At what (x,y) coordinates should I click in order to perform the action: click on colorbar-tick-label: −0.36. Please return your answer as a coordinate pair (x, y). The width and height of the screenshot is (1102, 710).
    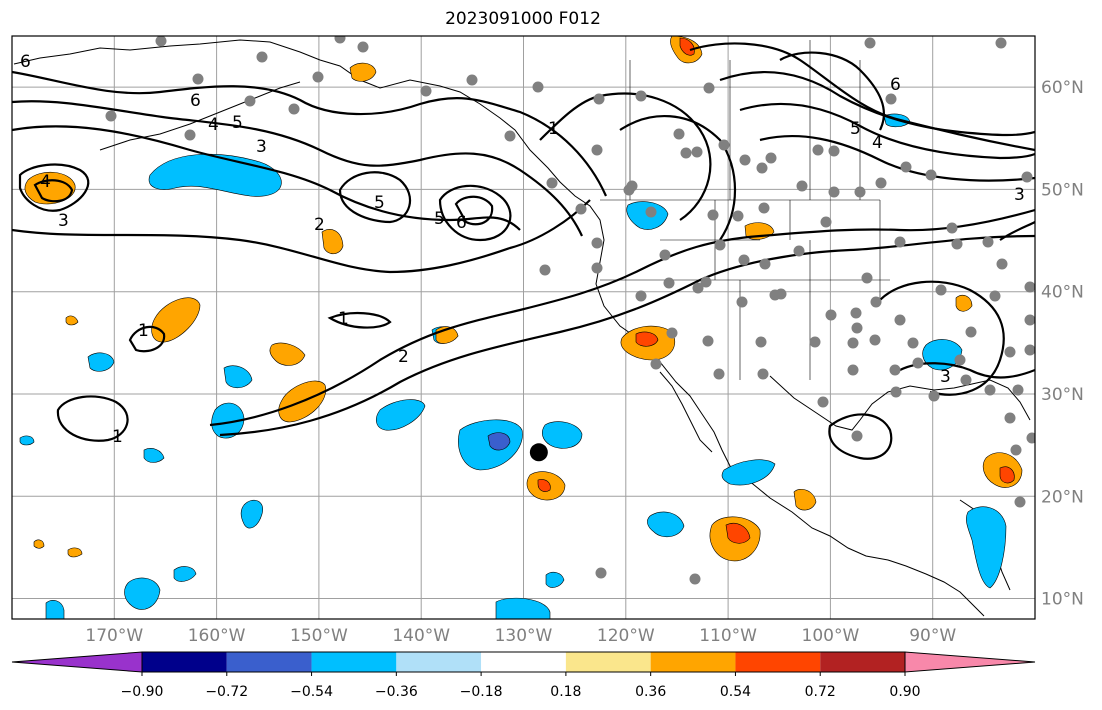
    Looking at the image, I should click on (396, 692).